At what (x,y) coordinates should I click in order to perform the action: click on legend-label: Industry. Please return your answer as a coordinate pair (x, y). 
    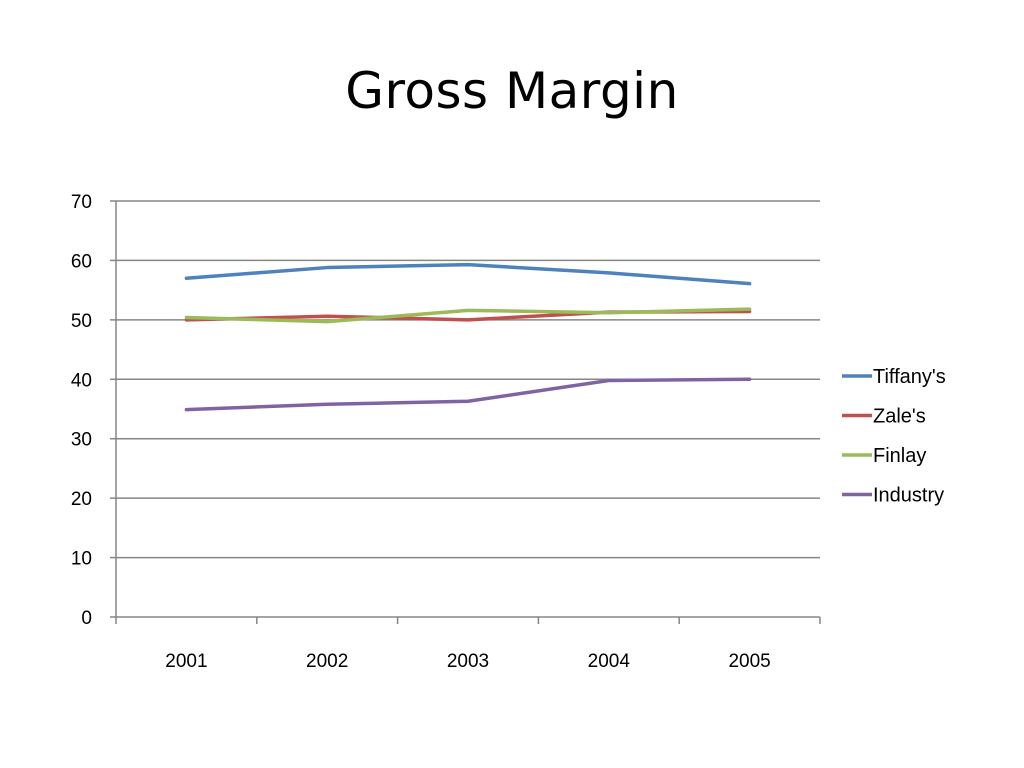
    Looking at the image, I should click on (908, 496).